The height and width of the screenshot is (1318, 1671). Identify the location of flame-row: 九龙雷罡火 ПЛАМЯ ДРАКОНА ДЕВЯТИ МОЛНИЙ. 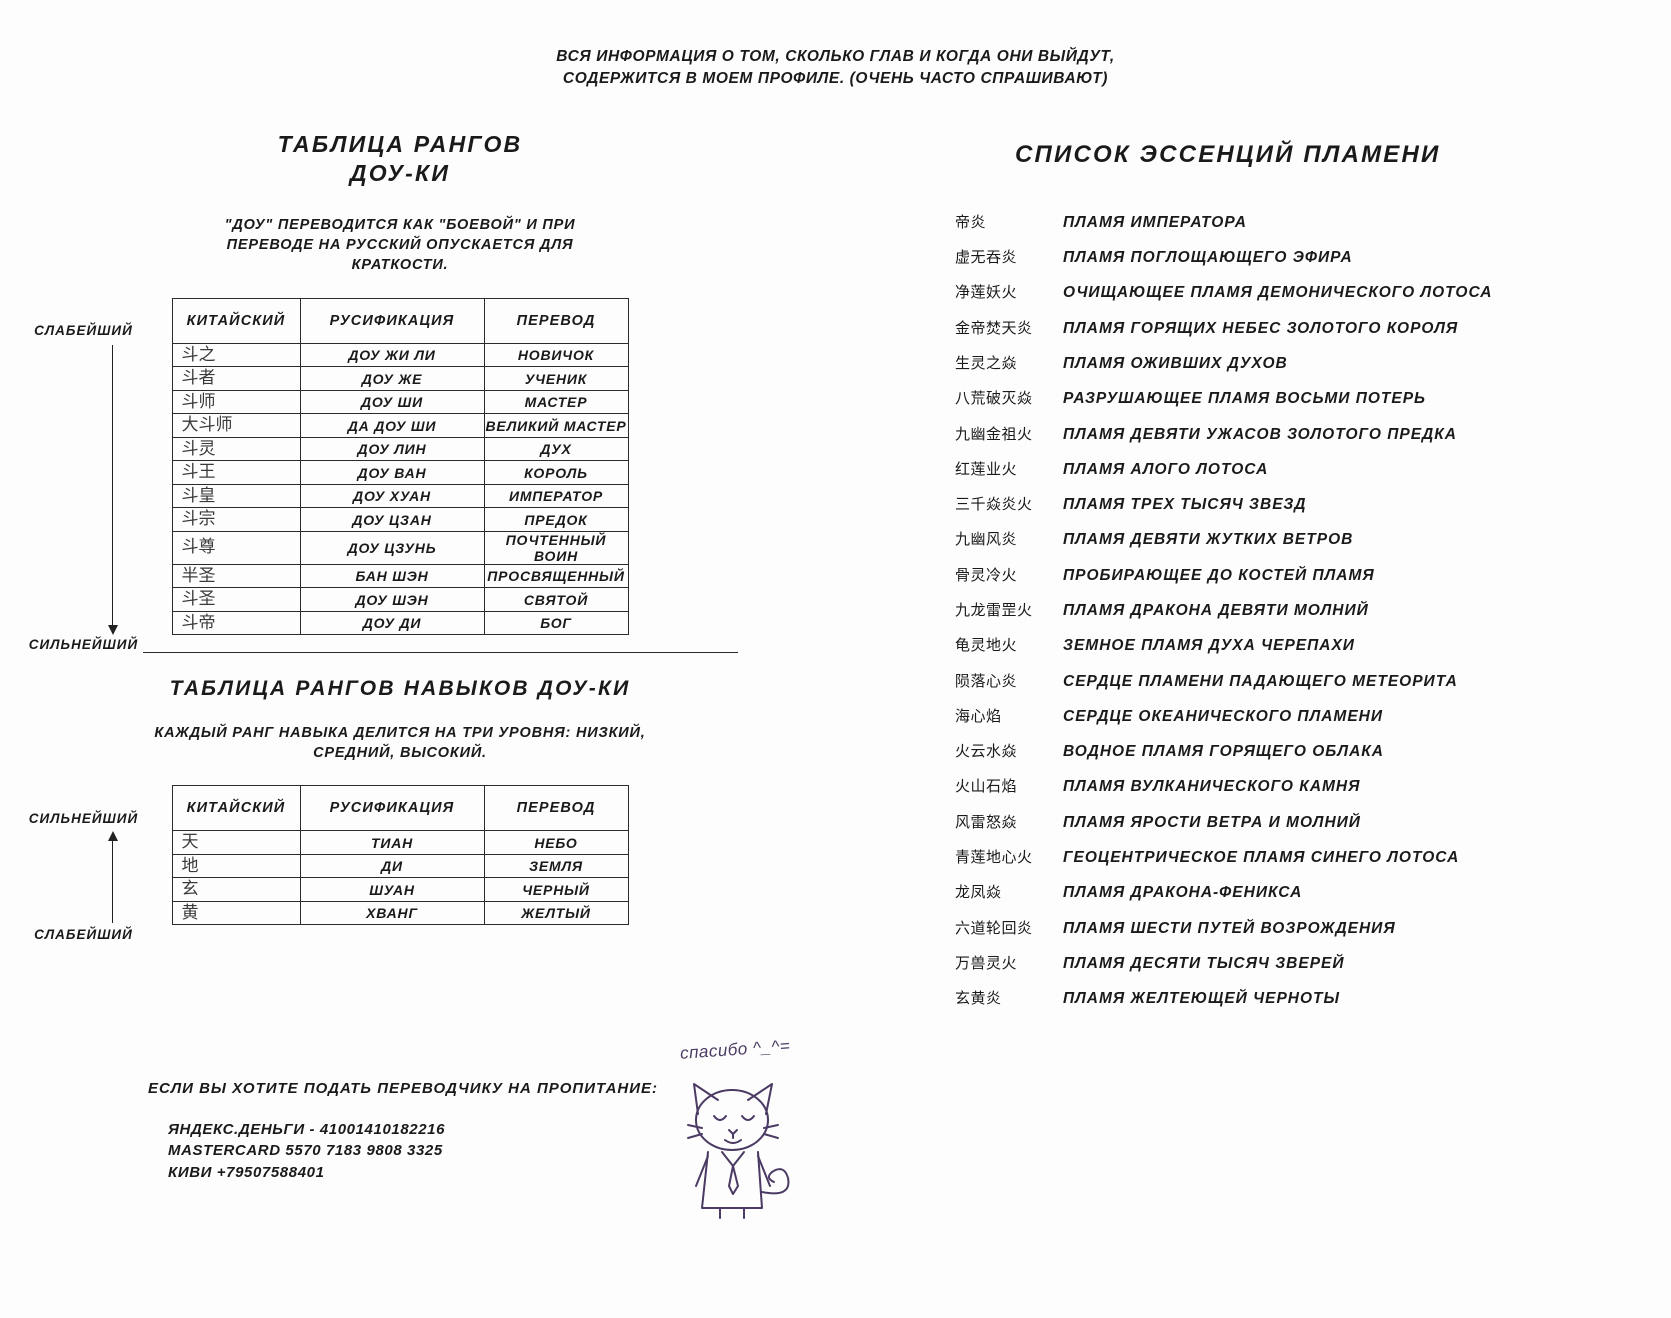
(1285, 616).